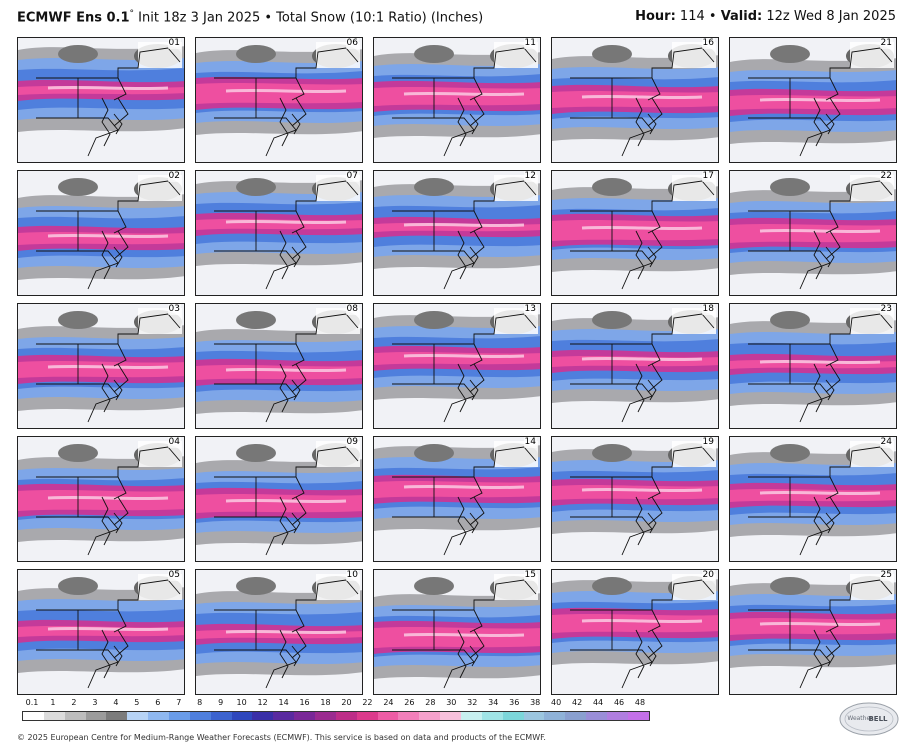  I want to click on legend-tick-label: 48, so click(640, 702).